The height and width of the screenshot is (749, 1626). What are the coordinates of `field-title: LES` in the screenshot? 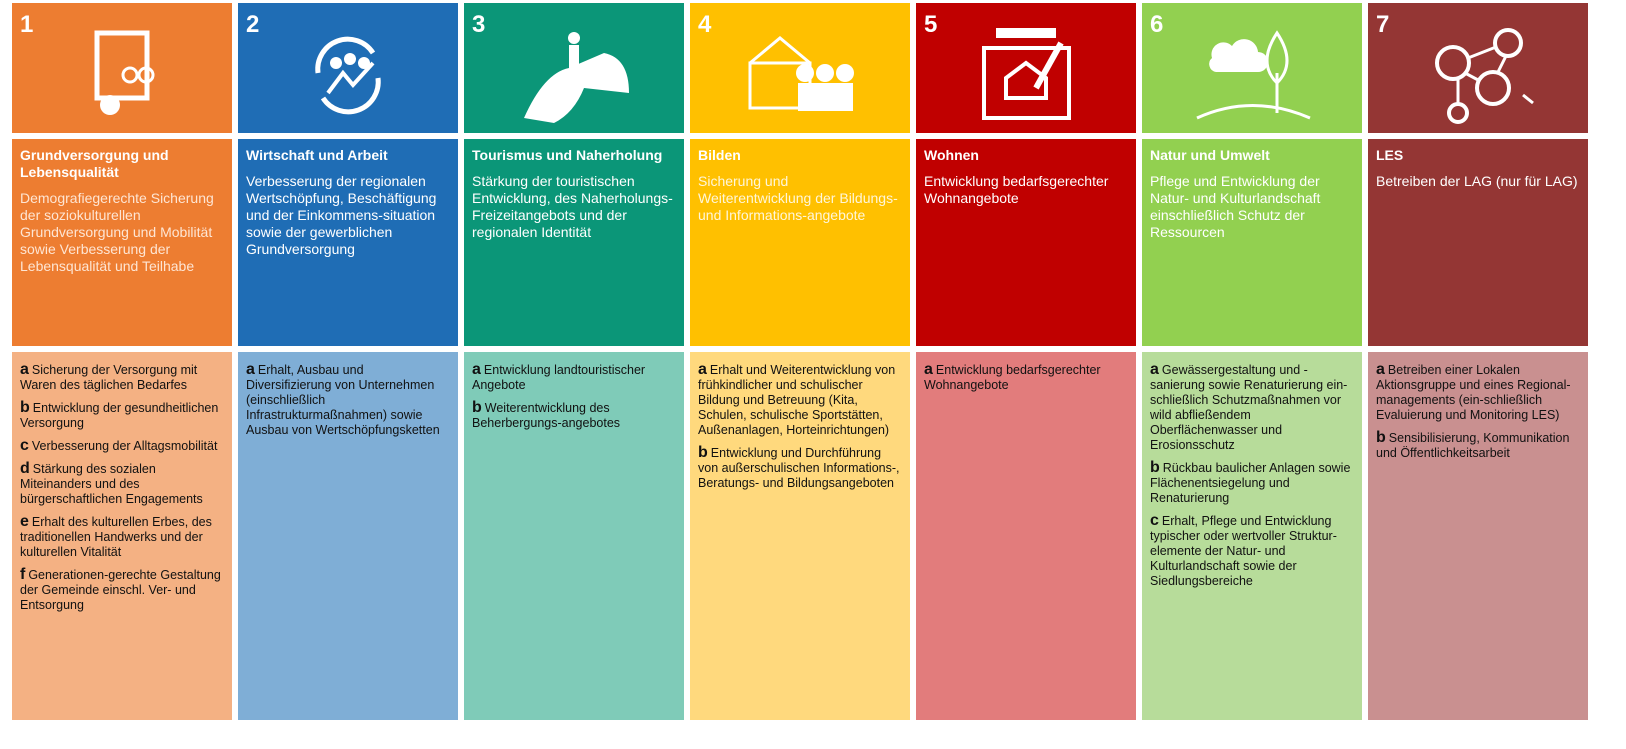 It's located at (1390, 155).